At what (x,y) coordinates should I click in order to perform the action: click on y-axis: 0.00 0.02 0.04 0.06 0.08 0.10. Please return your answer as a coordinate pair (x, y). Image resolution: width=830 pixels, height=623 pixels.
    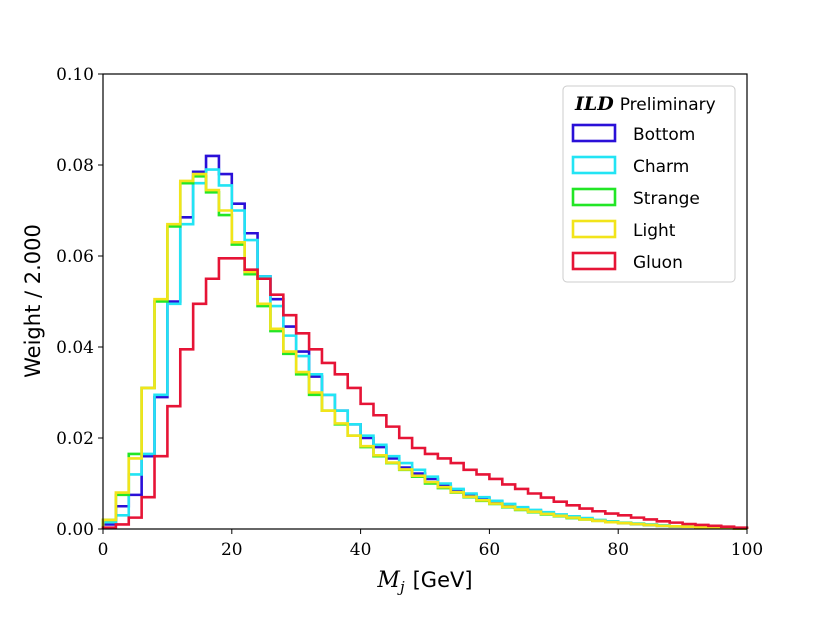
    Looking at the image, I should click on (79, 302).